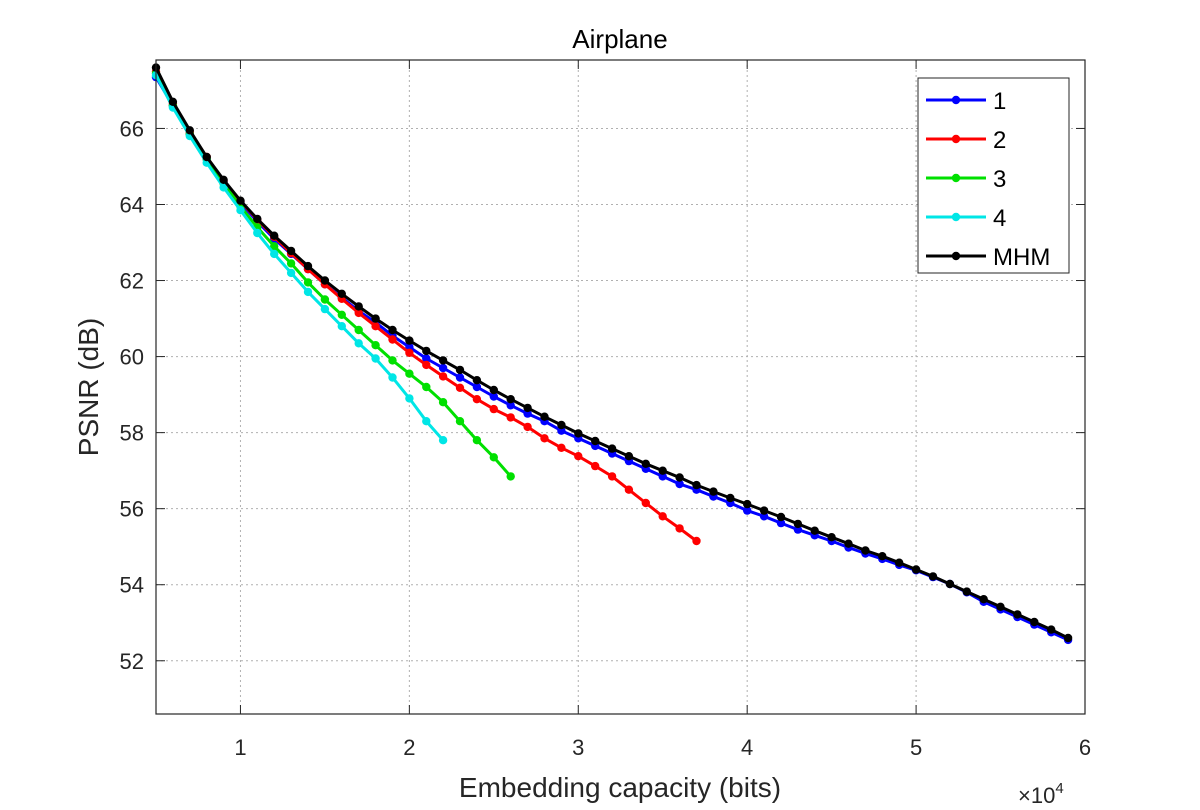  What do you see at coordinates (132, 281) in the screenshot?
I see `y-tick-label: 62` at bounding box center [132, 281].